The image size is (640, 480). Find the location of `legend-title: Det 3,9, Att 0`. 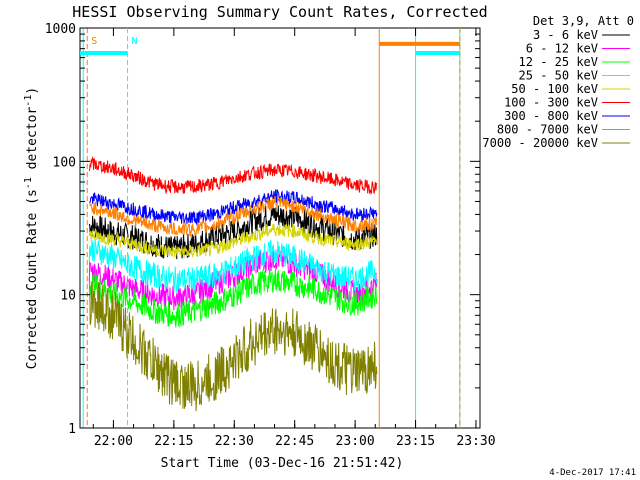

legend-title: Det 3,9, Att 0 is located at coordinates (583, 21).